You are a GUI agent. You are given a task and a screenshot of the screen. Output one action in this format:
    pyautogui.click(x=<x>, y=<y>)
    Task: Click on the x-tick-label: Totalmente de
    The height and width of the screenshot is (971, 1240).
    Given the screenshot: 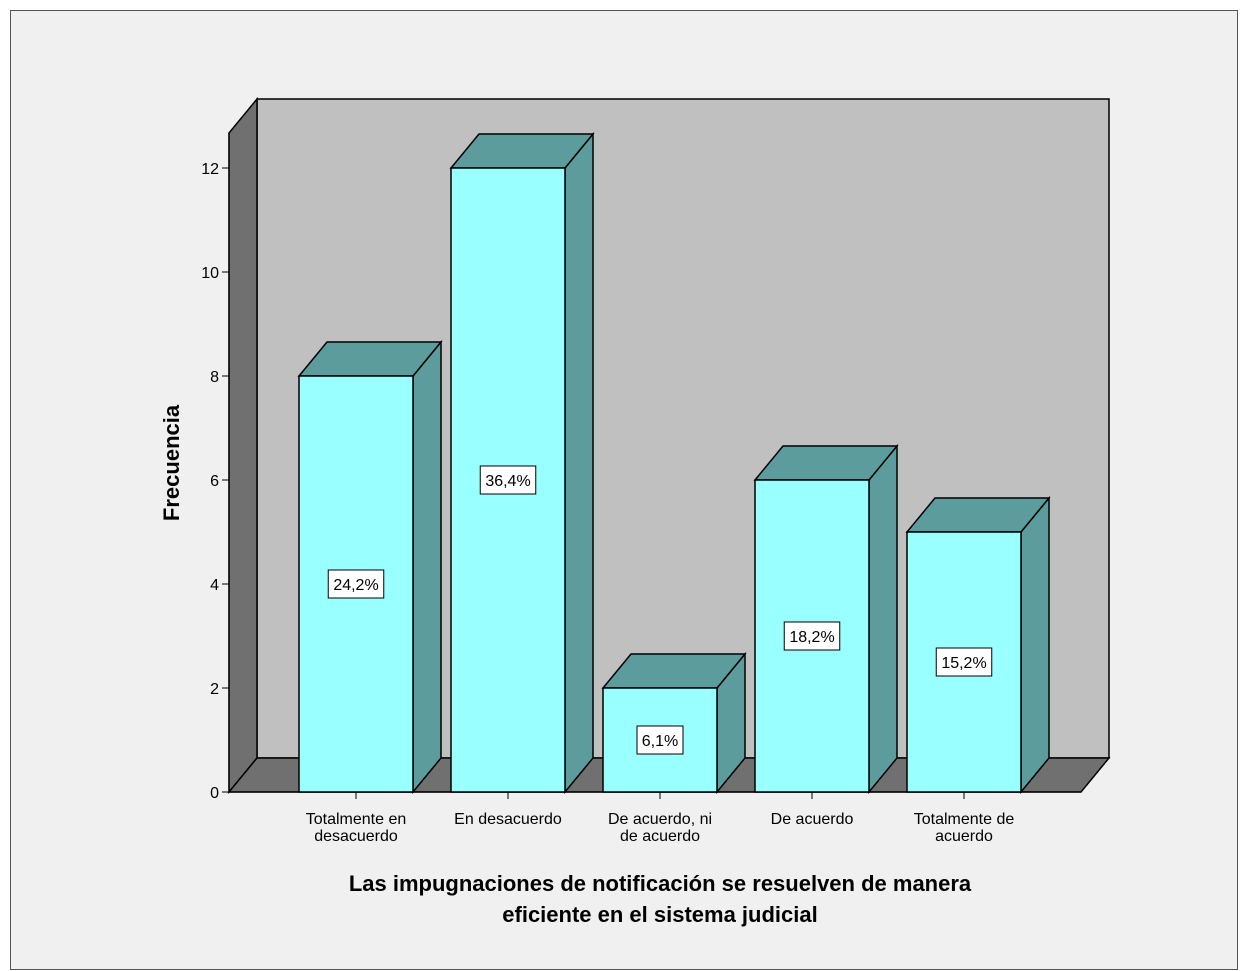 What is the action you would take?
    pyautogui.click(x=964, y=819)
    